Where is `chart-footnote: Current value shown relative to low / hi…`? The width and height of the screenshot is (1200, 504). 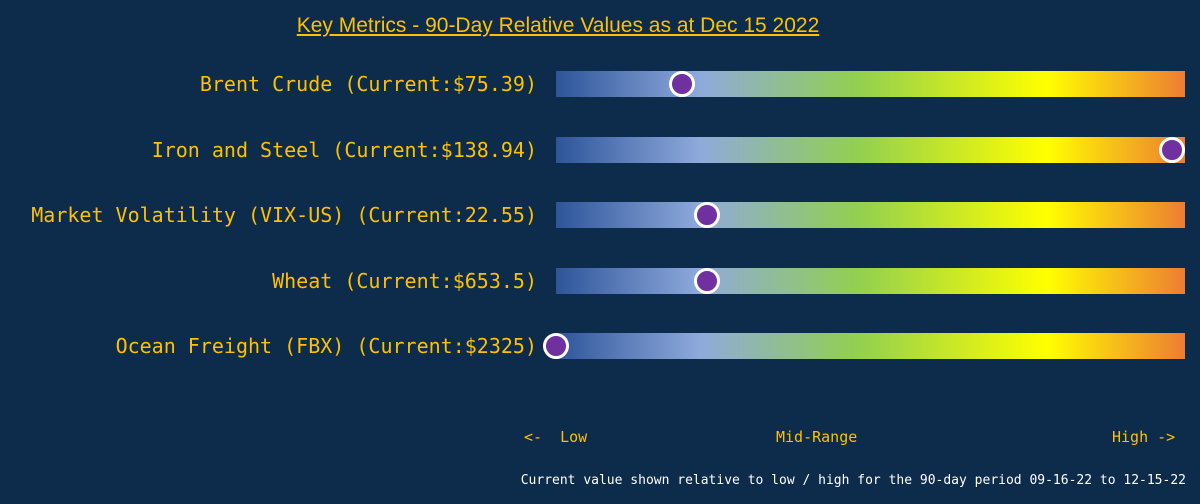
chart-footnote: Current value shown relative to low / hi… is located at coordinates (853, 480).